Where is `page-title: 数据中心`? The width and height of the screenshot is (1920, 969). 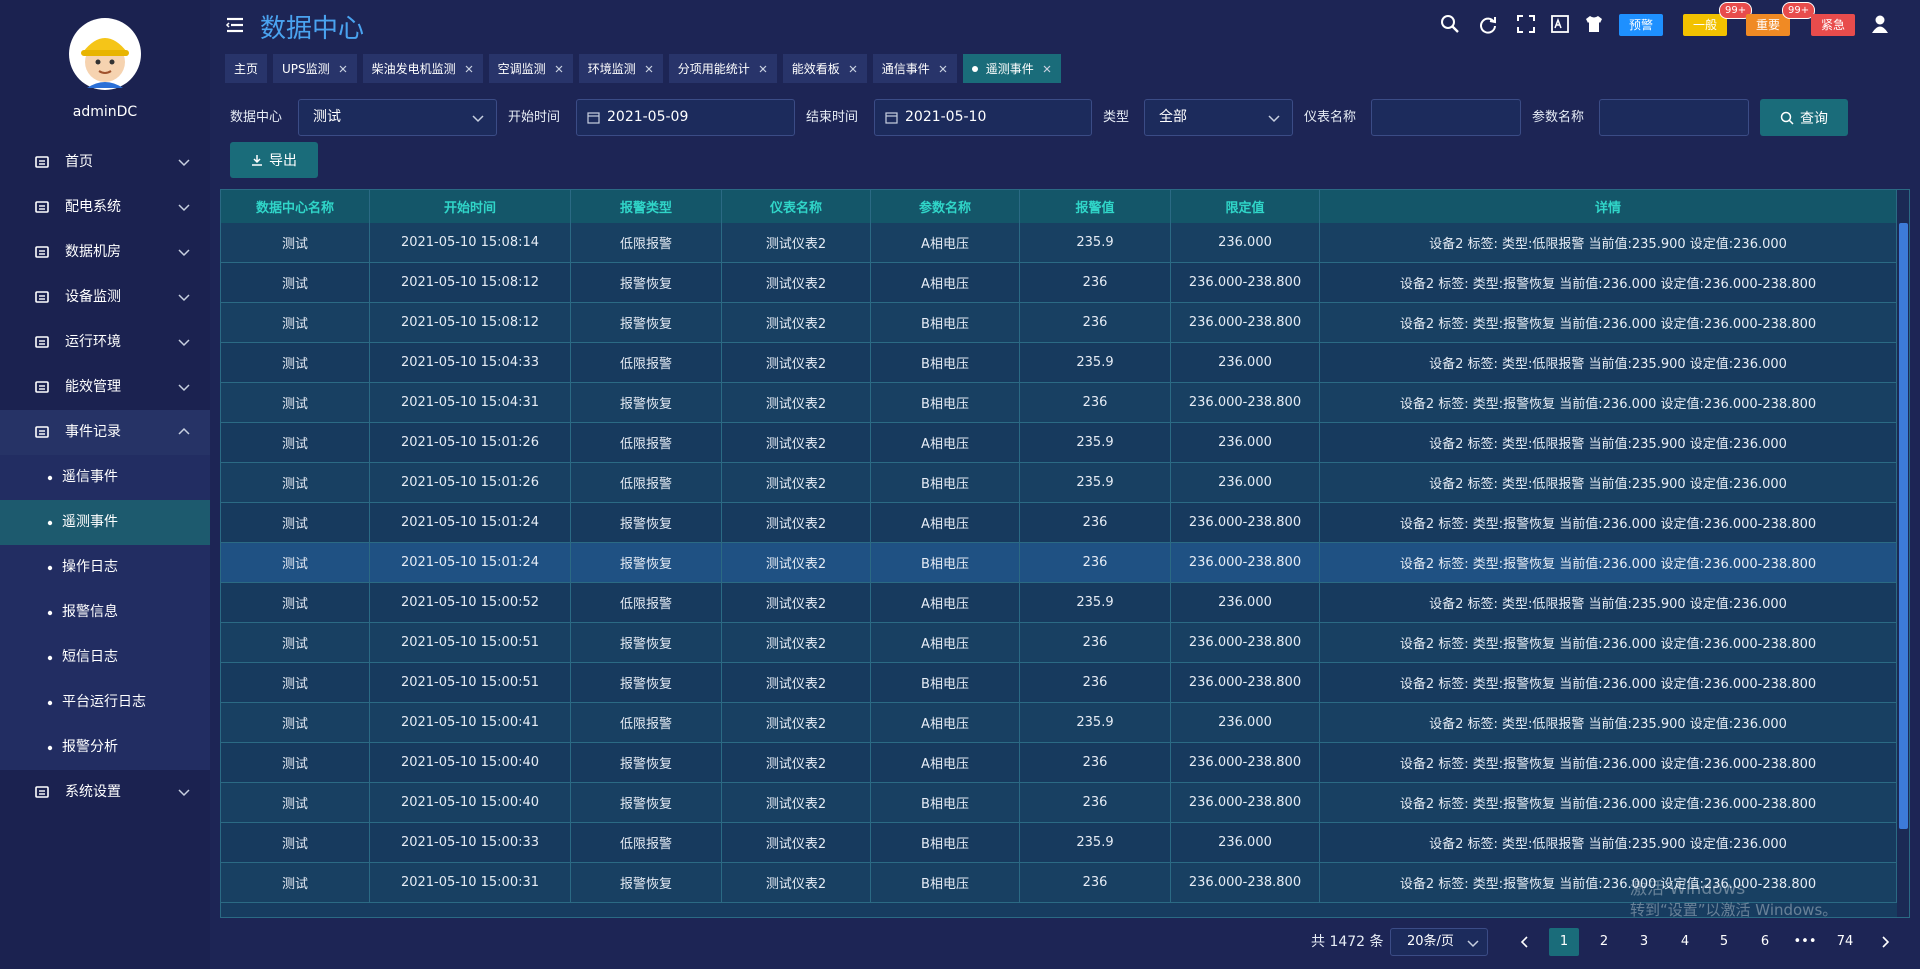
page-title: 数据中心 is located at coordinates (312, 26).